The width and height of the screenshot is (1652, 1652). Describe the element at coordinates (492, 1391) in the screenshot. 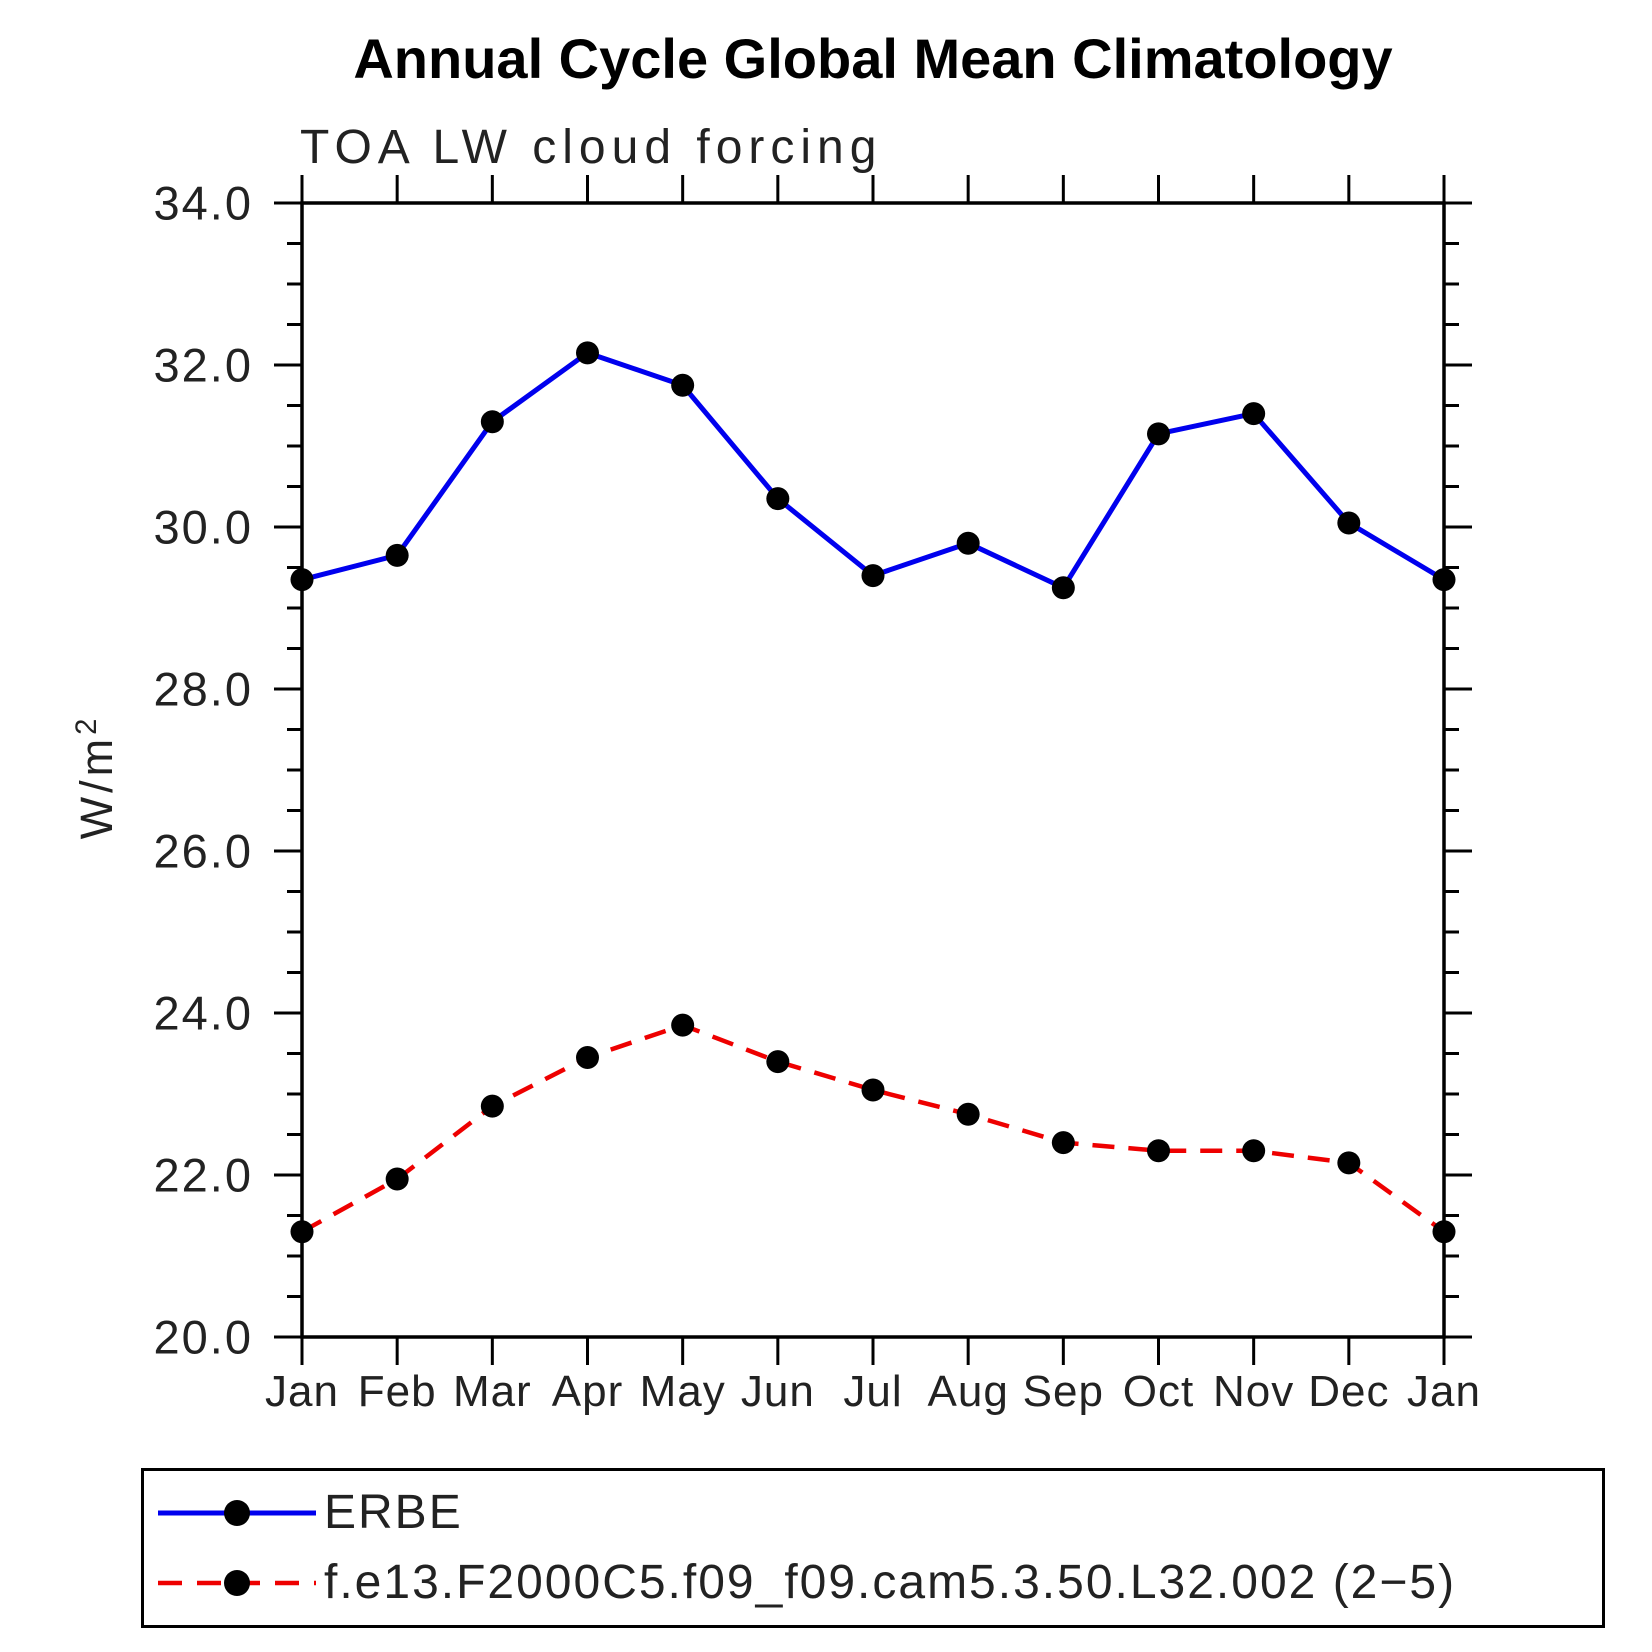

I see `x-tick-label: Mar` at that location.